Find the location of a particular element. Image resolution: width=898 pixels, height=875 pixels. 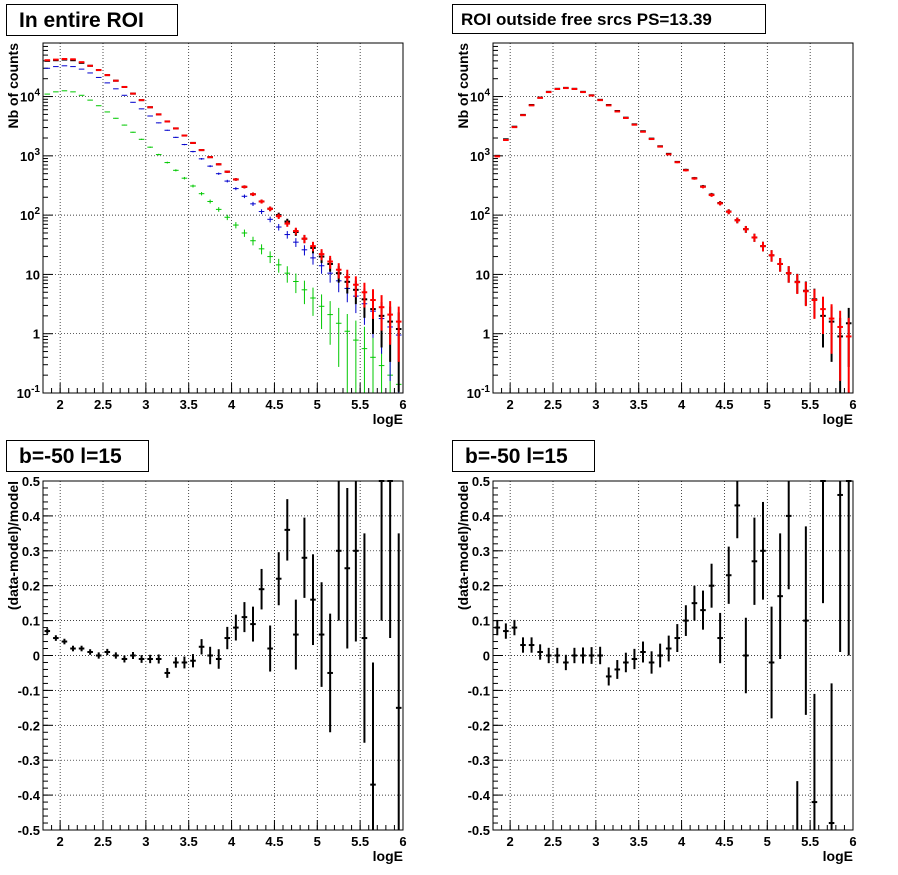

y-tick-label: -0.4 is located at coordinates (29, 795).